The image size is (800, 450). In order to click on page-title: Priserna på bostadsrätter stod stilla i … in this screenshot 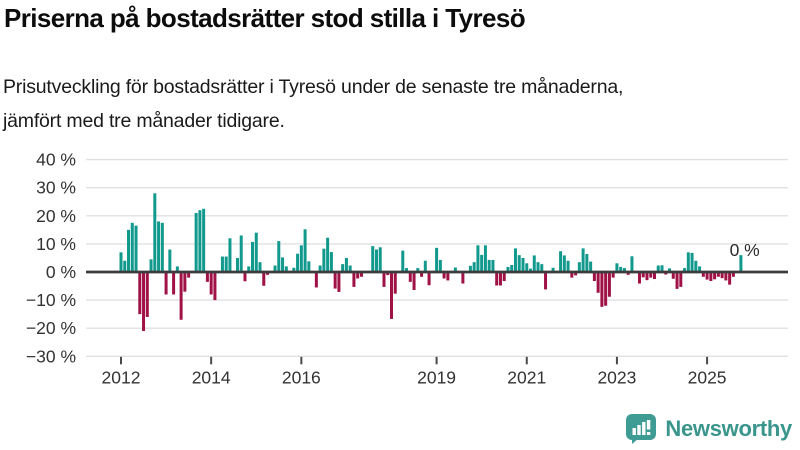, I will do `click(265, 18)`.